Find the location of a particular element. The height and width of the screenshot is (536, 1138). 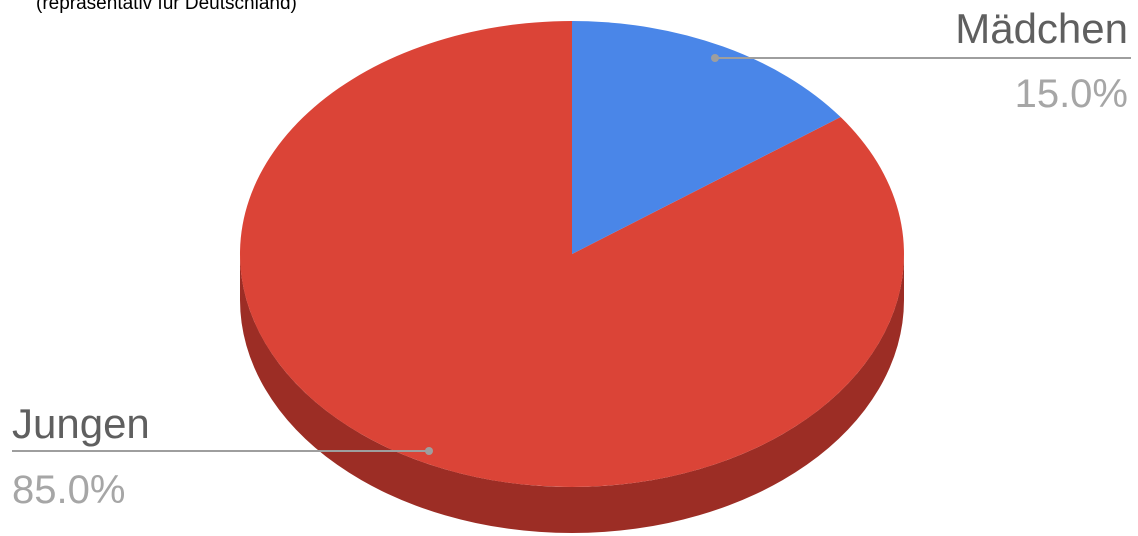

slice-percent-maedchen: 15.0% is located at coordinates (1071, 94).